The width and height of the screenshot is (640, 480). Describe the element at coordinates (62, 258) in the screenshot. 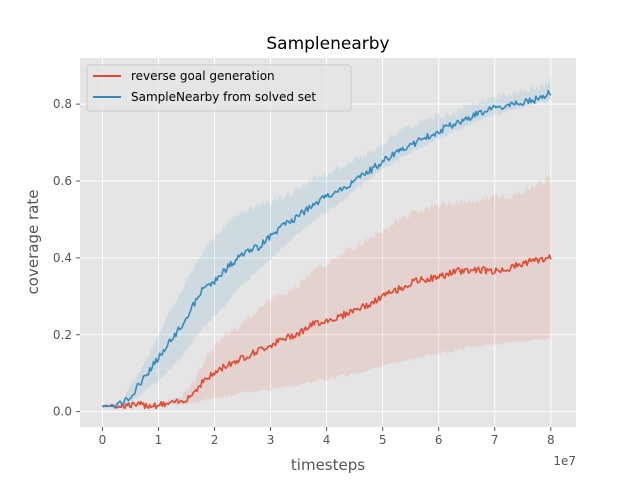

I see `y-tick-label: 0.4` at that location.